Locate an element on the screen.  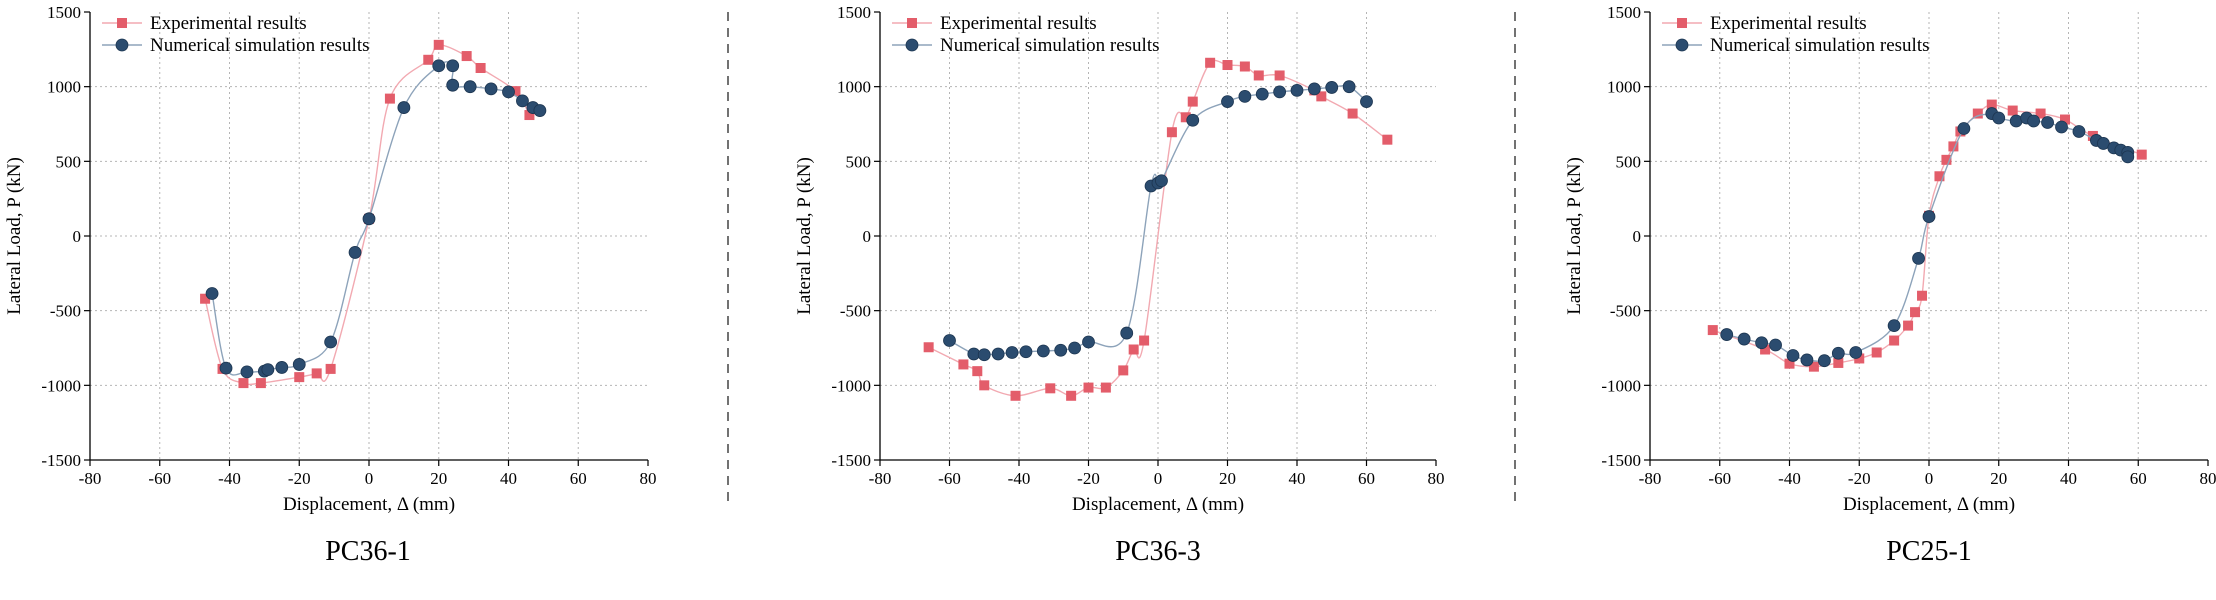
y-tick-label: 500 is located at coordinates (859, 161).